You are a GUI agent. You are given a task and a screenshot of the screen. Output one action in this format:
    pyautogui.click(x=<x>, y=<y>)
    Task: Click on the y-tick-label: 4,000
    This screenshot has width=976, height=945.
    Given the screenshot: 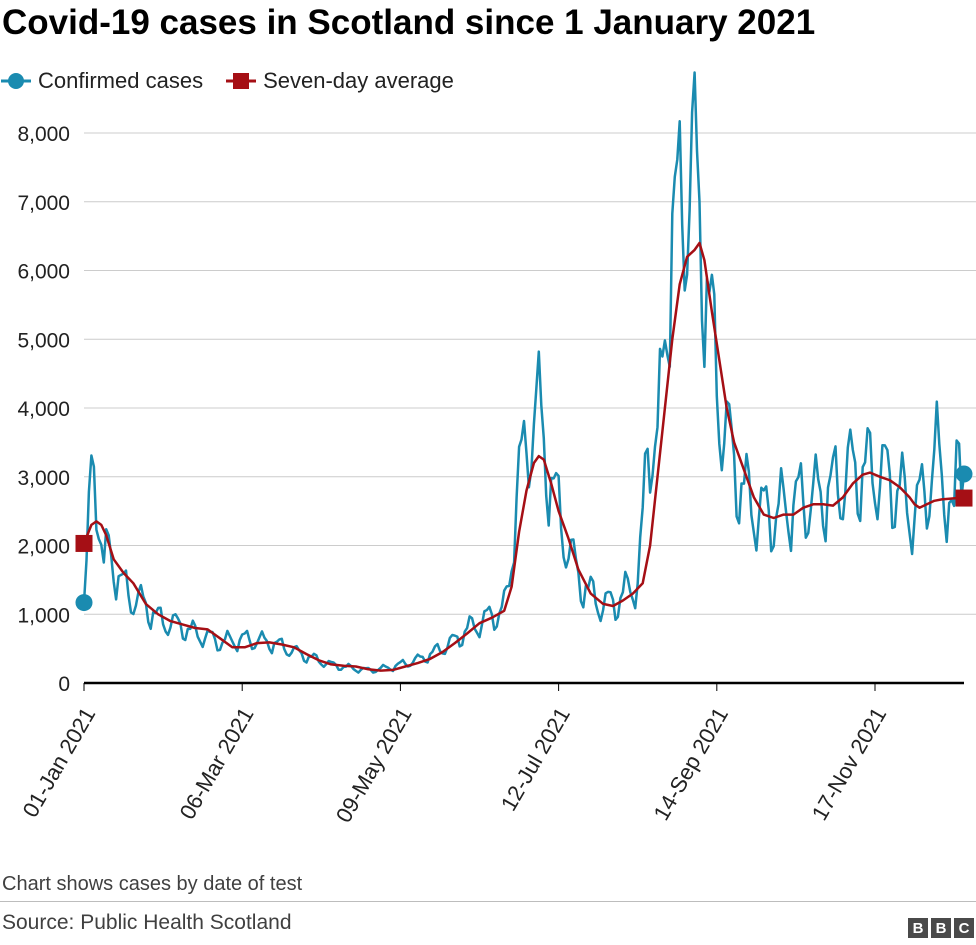 What is the action you would take?
    pyautogui.click(x=43, y=409)
    